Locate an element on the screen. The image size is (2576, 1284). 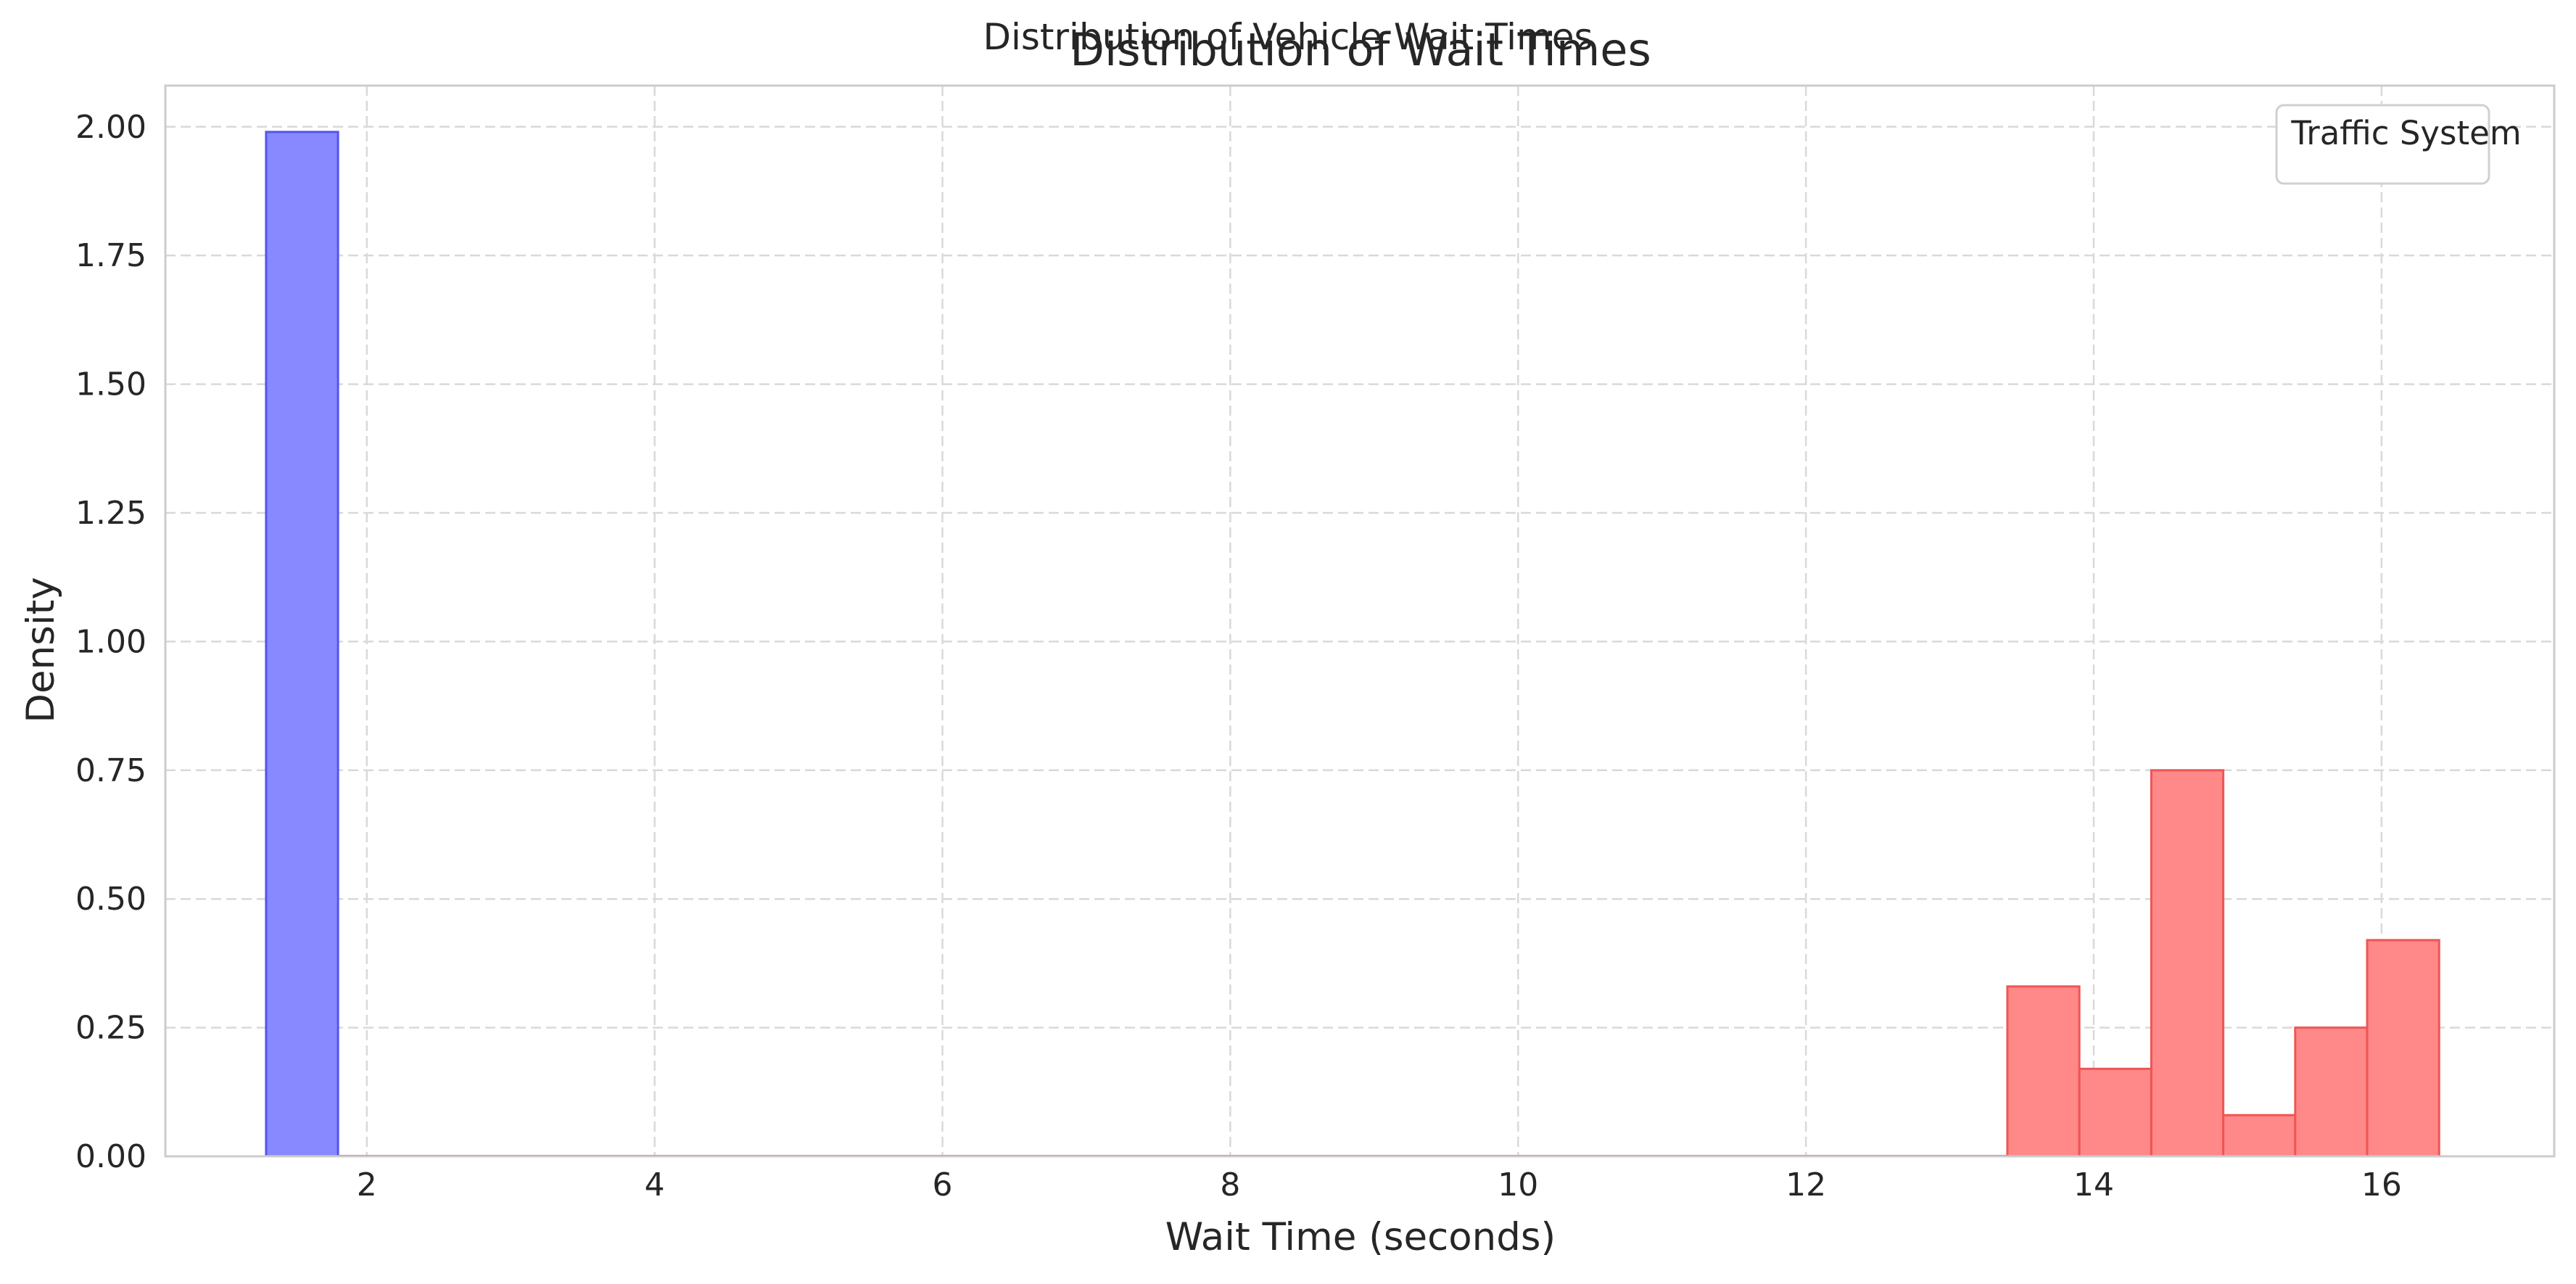
y-tick-label: 0.25 is located at coordinates (110, 1028).